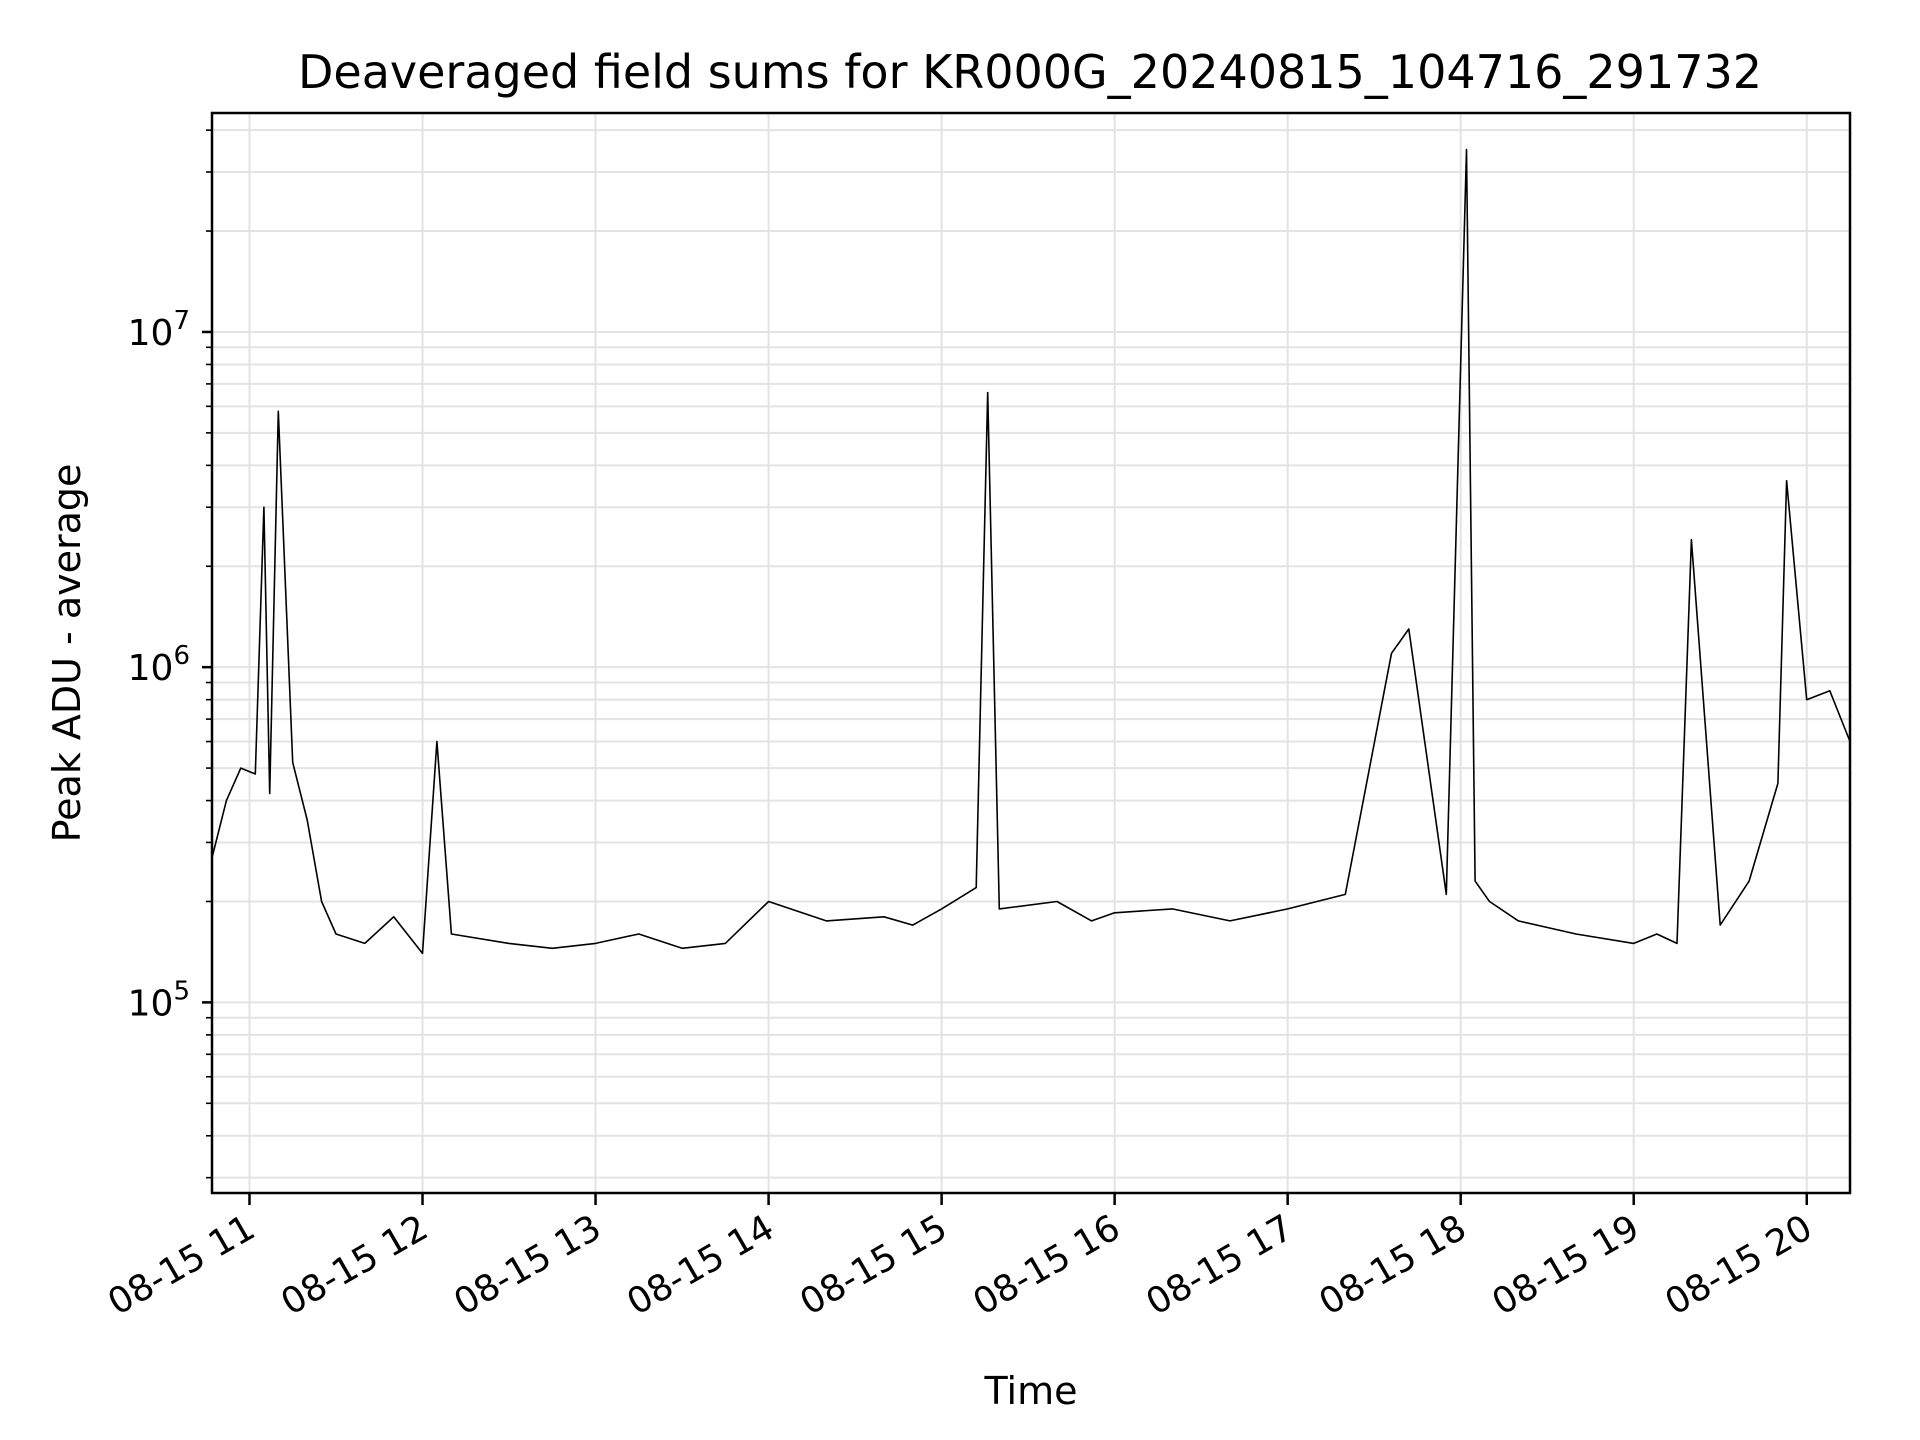 The height and width of the screenshot is (1440, 1920). What do you see at coordinates (873, 1265) in the screenshot?
I see `x-tick-label: 08-15 15` at bounding box center [873, 1265].